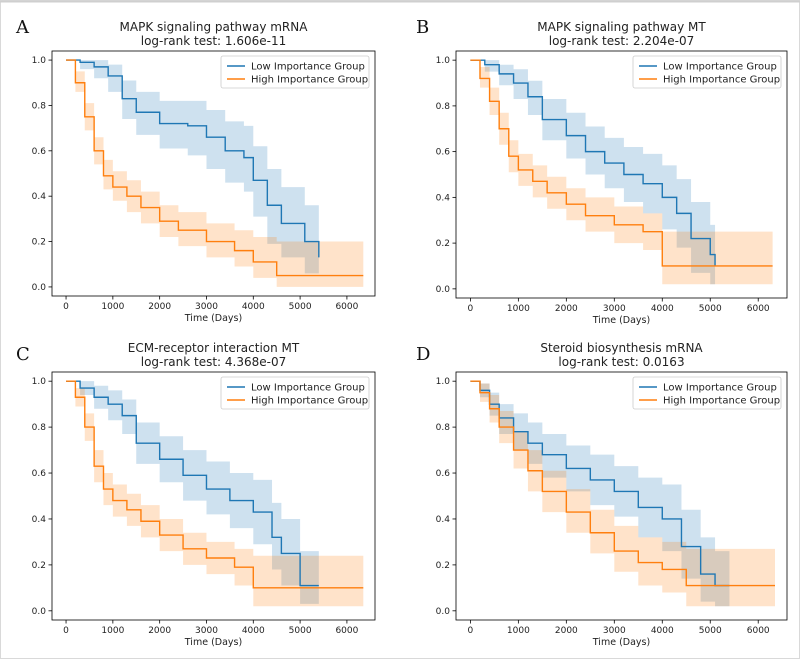  I want to click on chart-subtitle: log-rank test: 4.368e-07, so click(214, 362).